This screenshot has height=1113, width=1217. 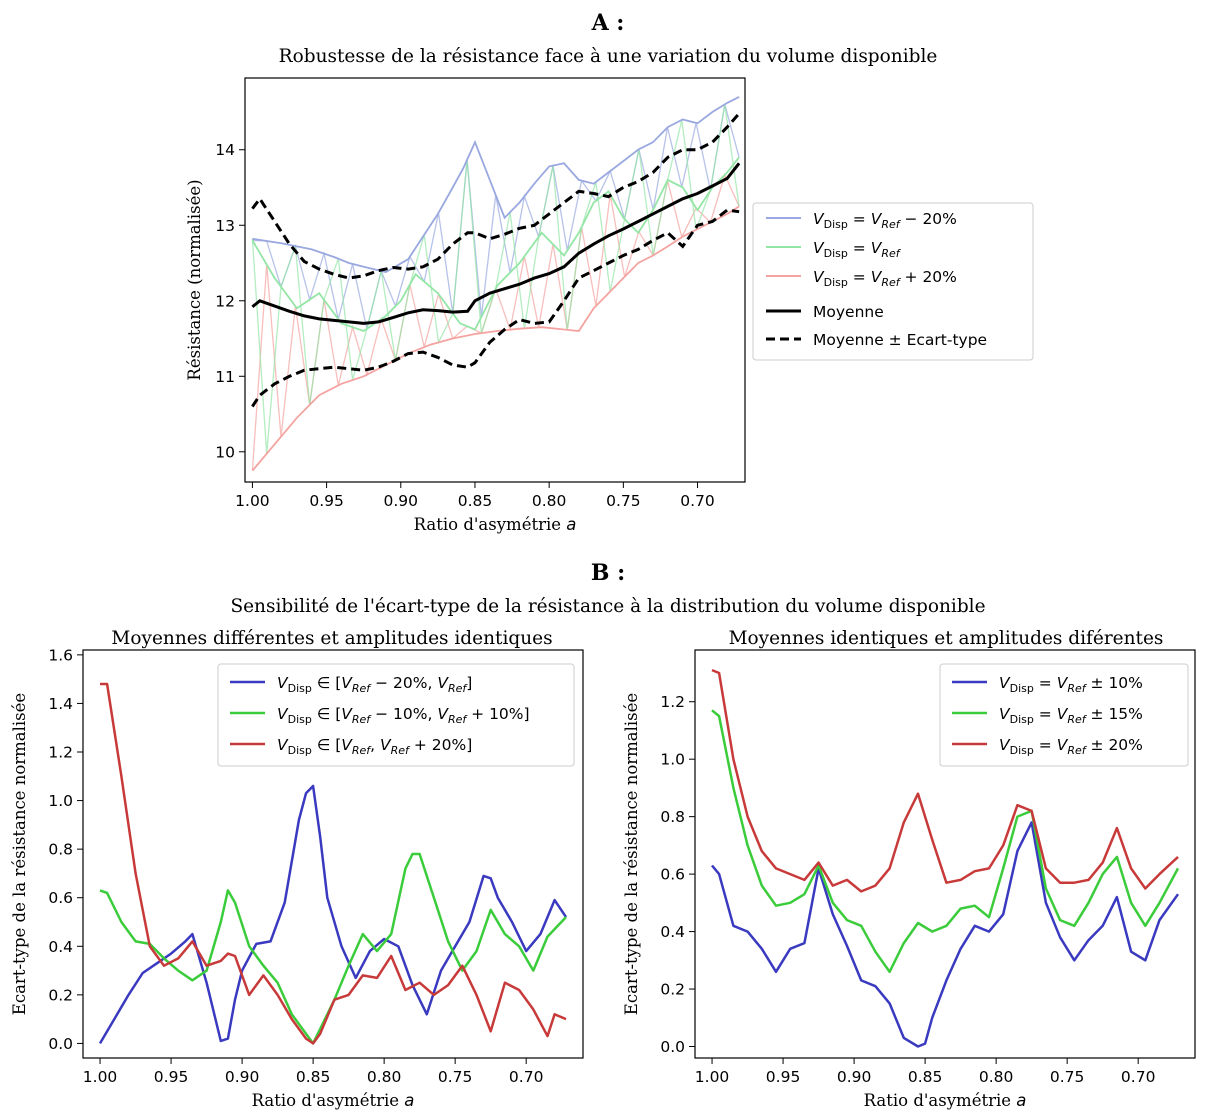 I want to click on x-tick-label-b-right: 0.85, so click(x=925, y=1077).